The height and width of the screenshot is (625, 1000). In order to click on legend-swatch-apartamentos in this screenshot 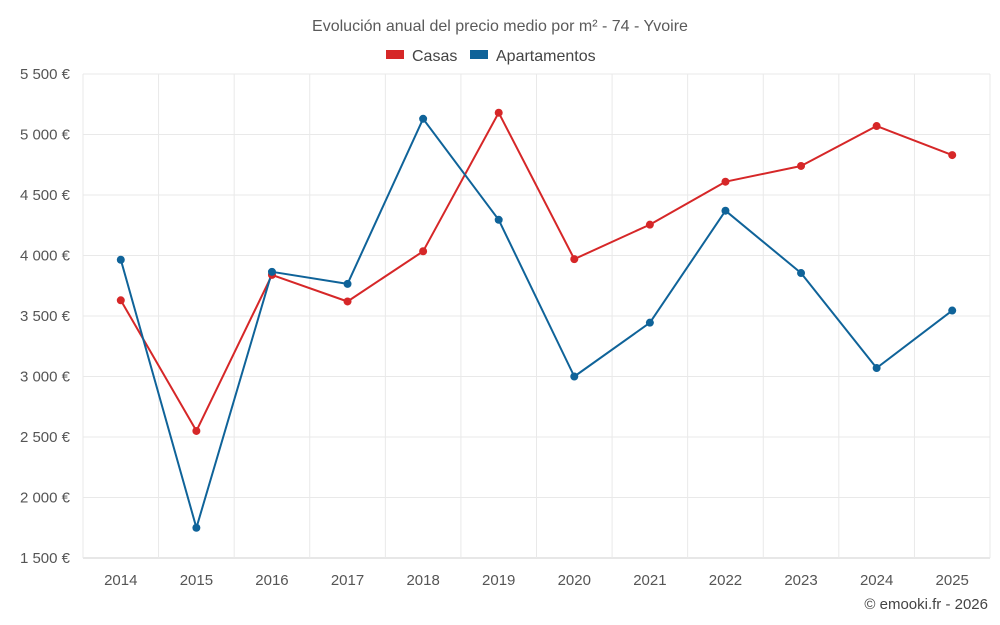, I will do `click(479, 54)`.